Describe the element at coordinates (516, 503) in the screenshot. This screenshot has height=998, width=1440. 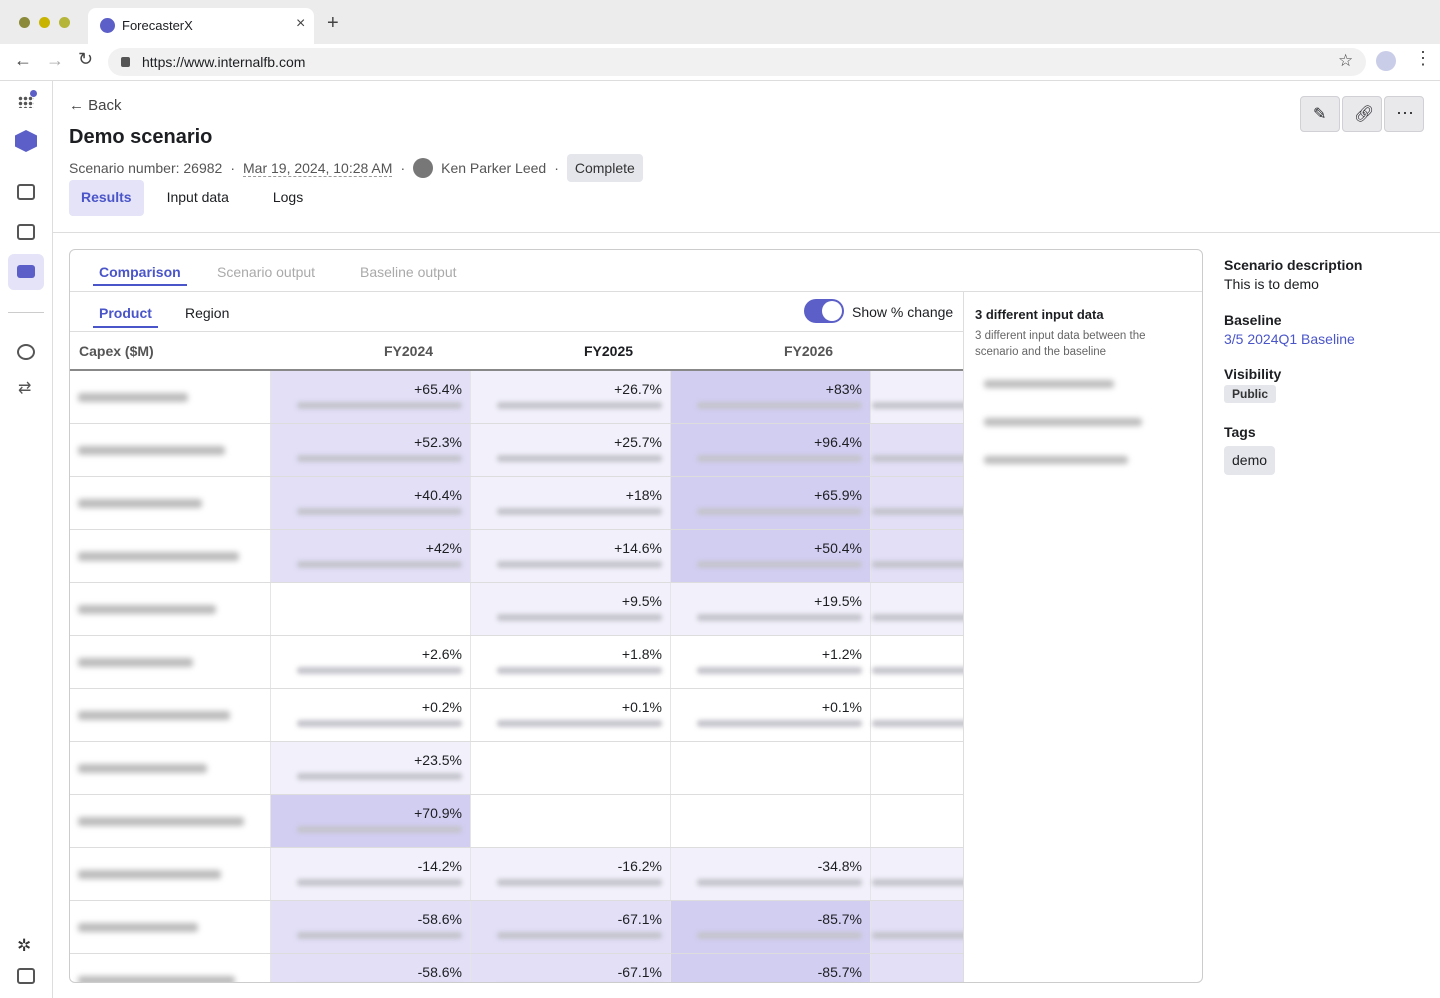
I see `table-row: +40.4% +18% +65.9%` at that location.